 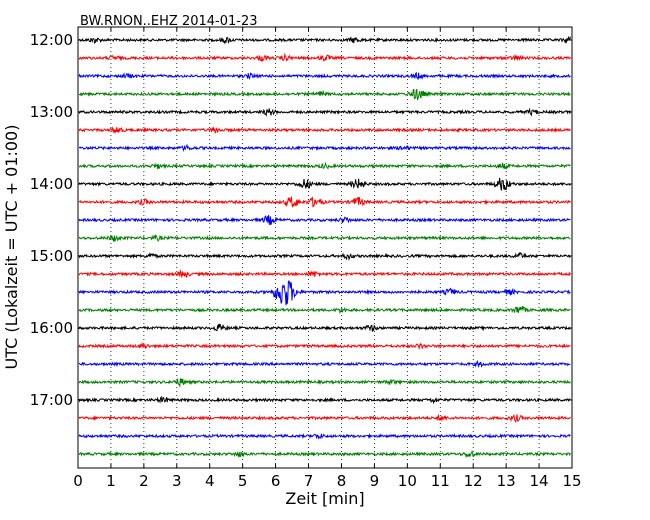 What do you see at coordinates (177, 481) in the screenshot?
I see `x-tick-label: 3` at bounding box center [177, 481].